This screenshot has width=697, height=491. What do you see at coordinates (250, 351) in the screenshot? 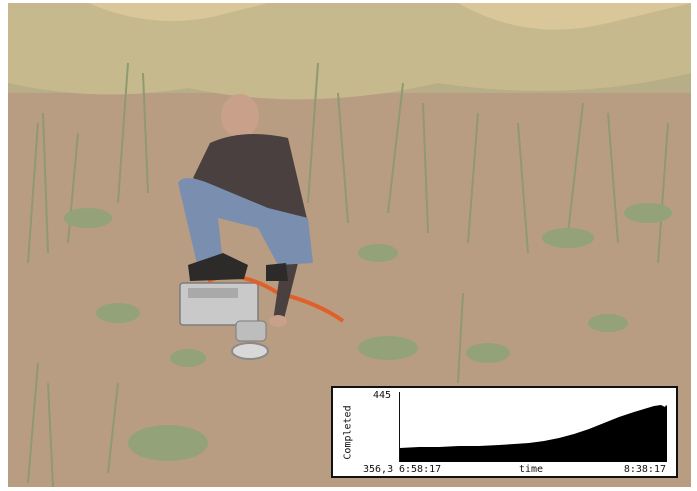
I see `soil-collar` at bounding box center [250, 351].